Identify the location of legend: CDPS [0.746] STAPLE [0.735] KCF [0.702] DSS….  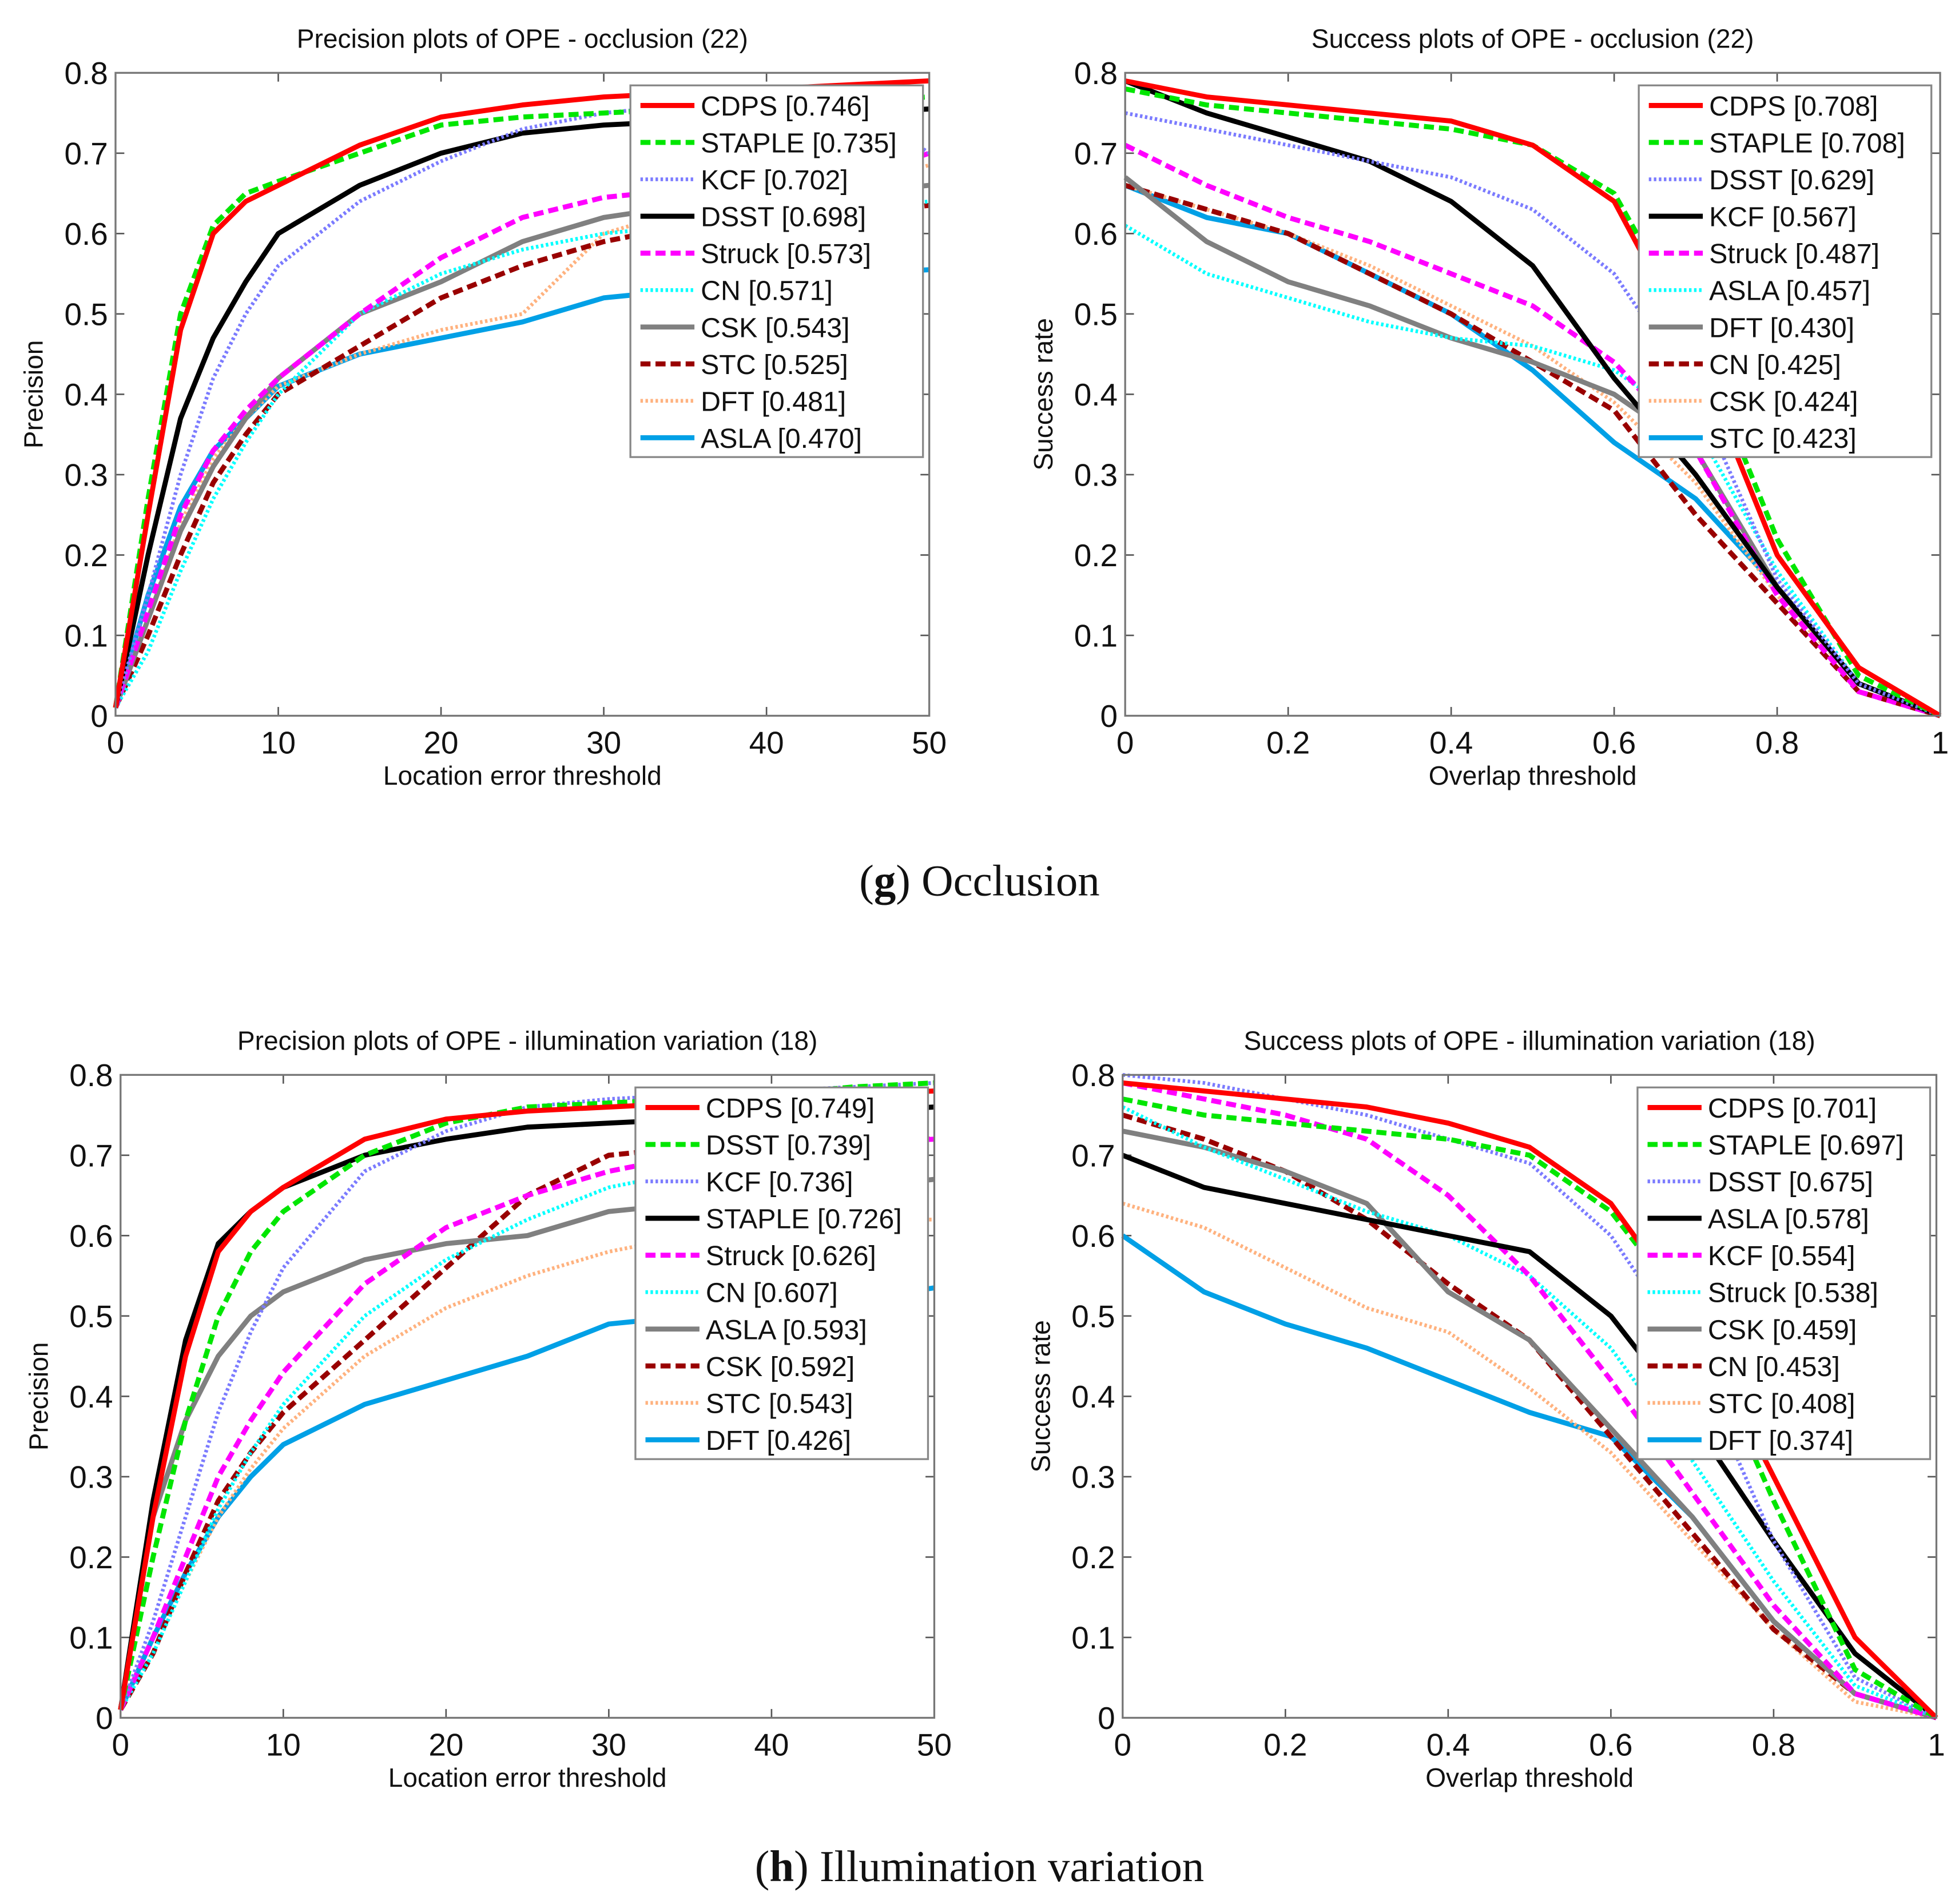
(776, 271).